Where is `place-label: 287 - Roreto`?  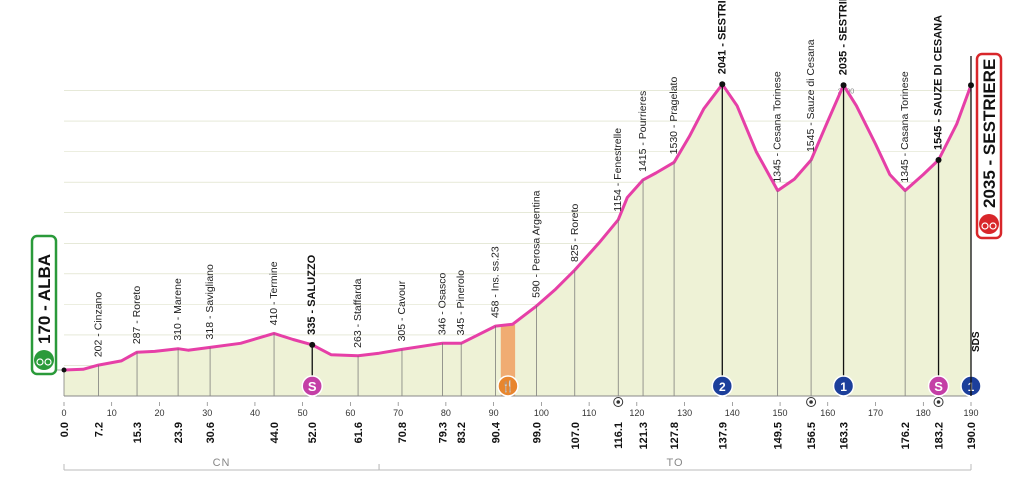
place-label: 287 - Roreto is located at coordinates (137, 315).